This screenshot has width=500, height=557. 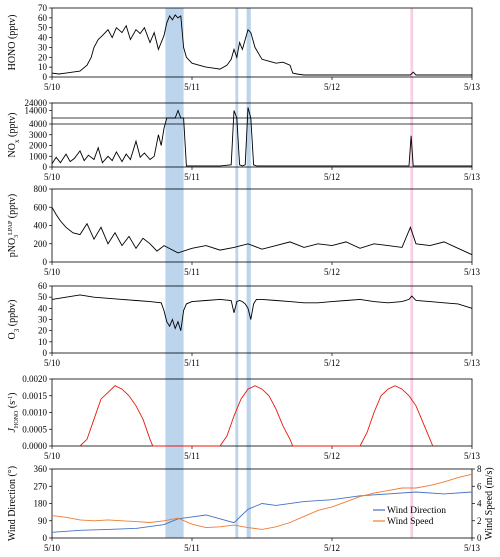 I want to click on jhono-label-sub: HONO, so click(x=17, y=419).